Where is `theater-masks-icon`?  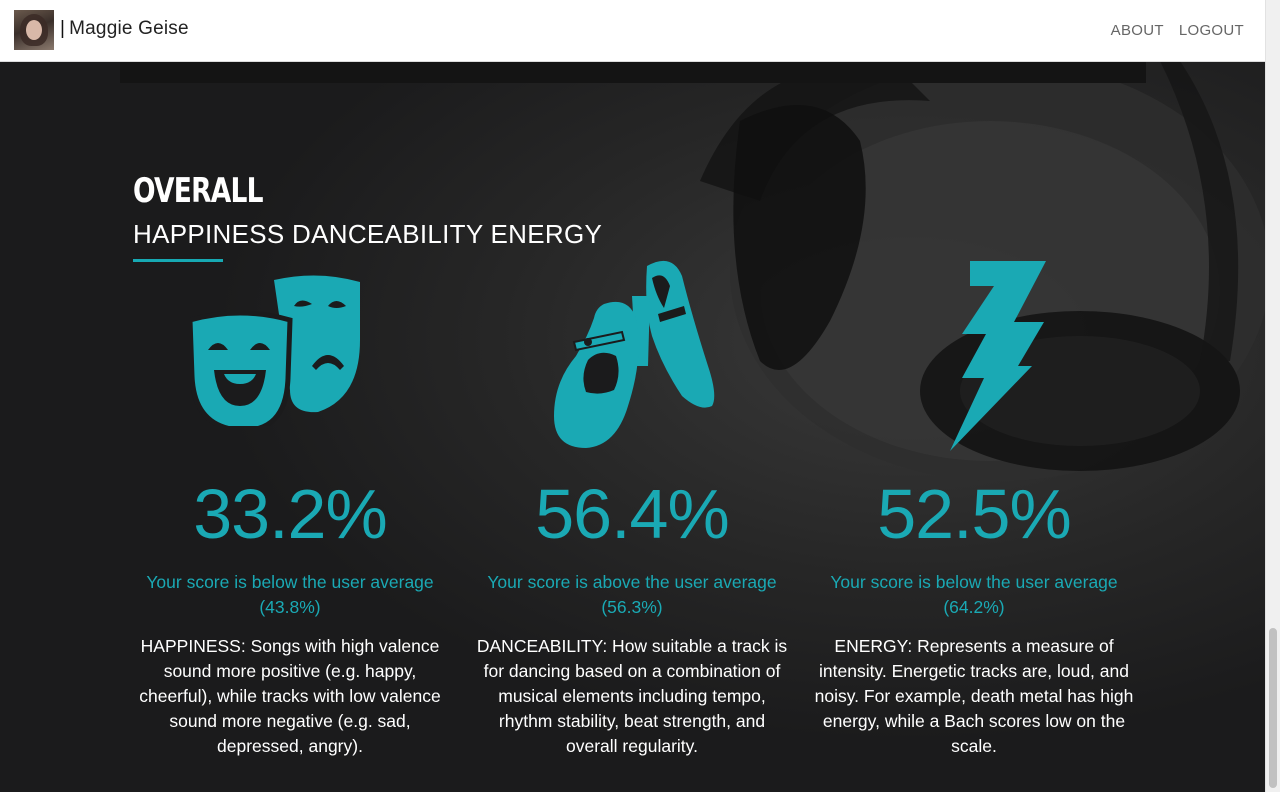
theater-masks-icon is located at coordinates (275, 350).